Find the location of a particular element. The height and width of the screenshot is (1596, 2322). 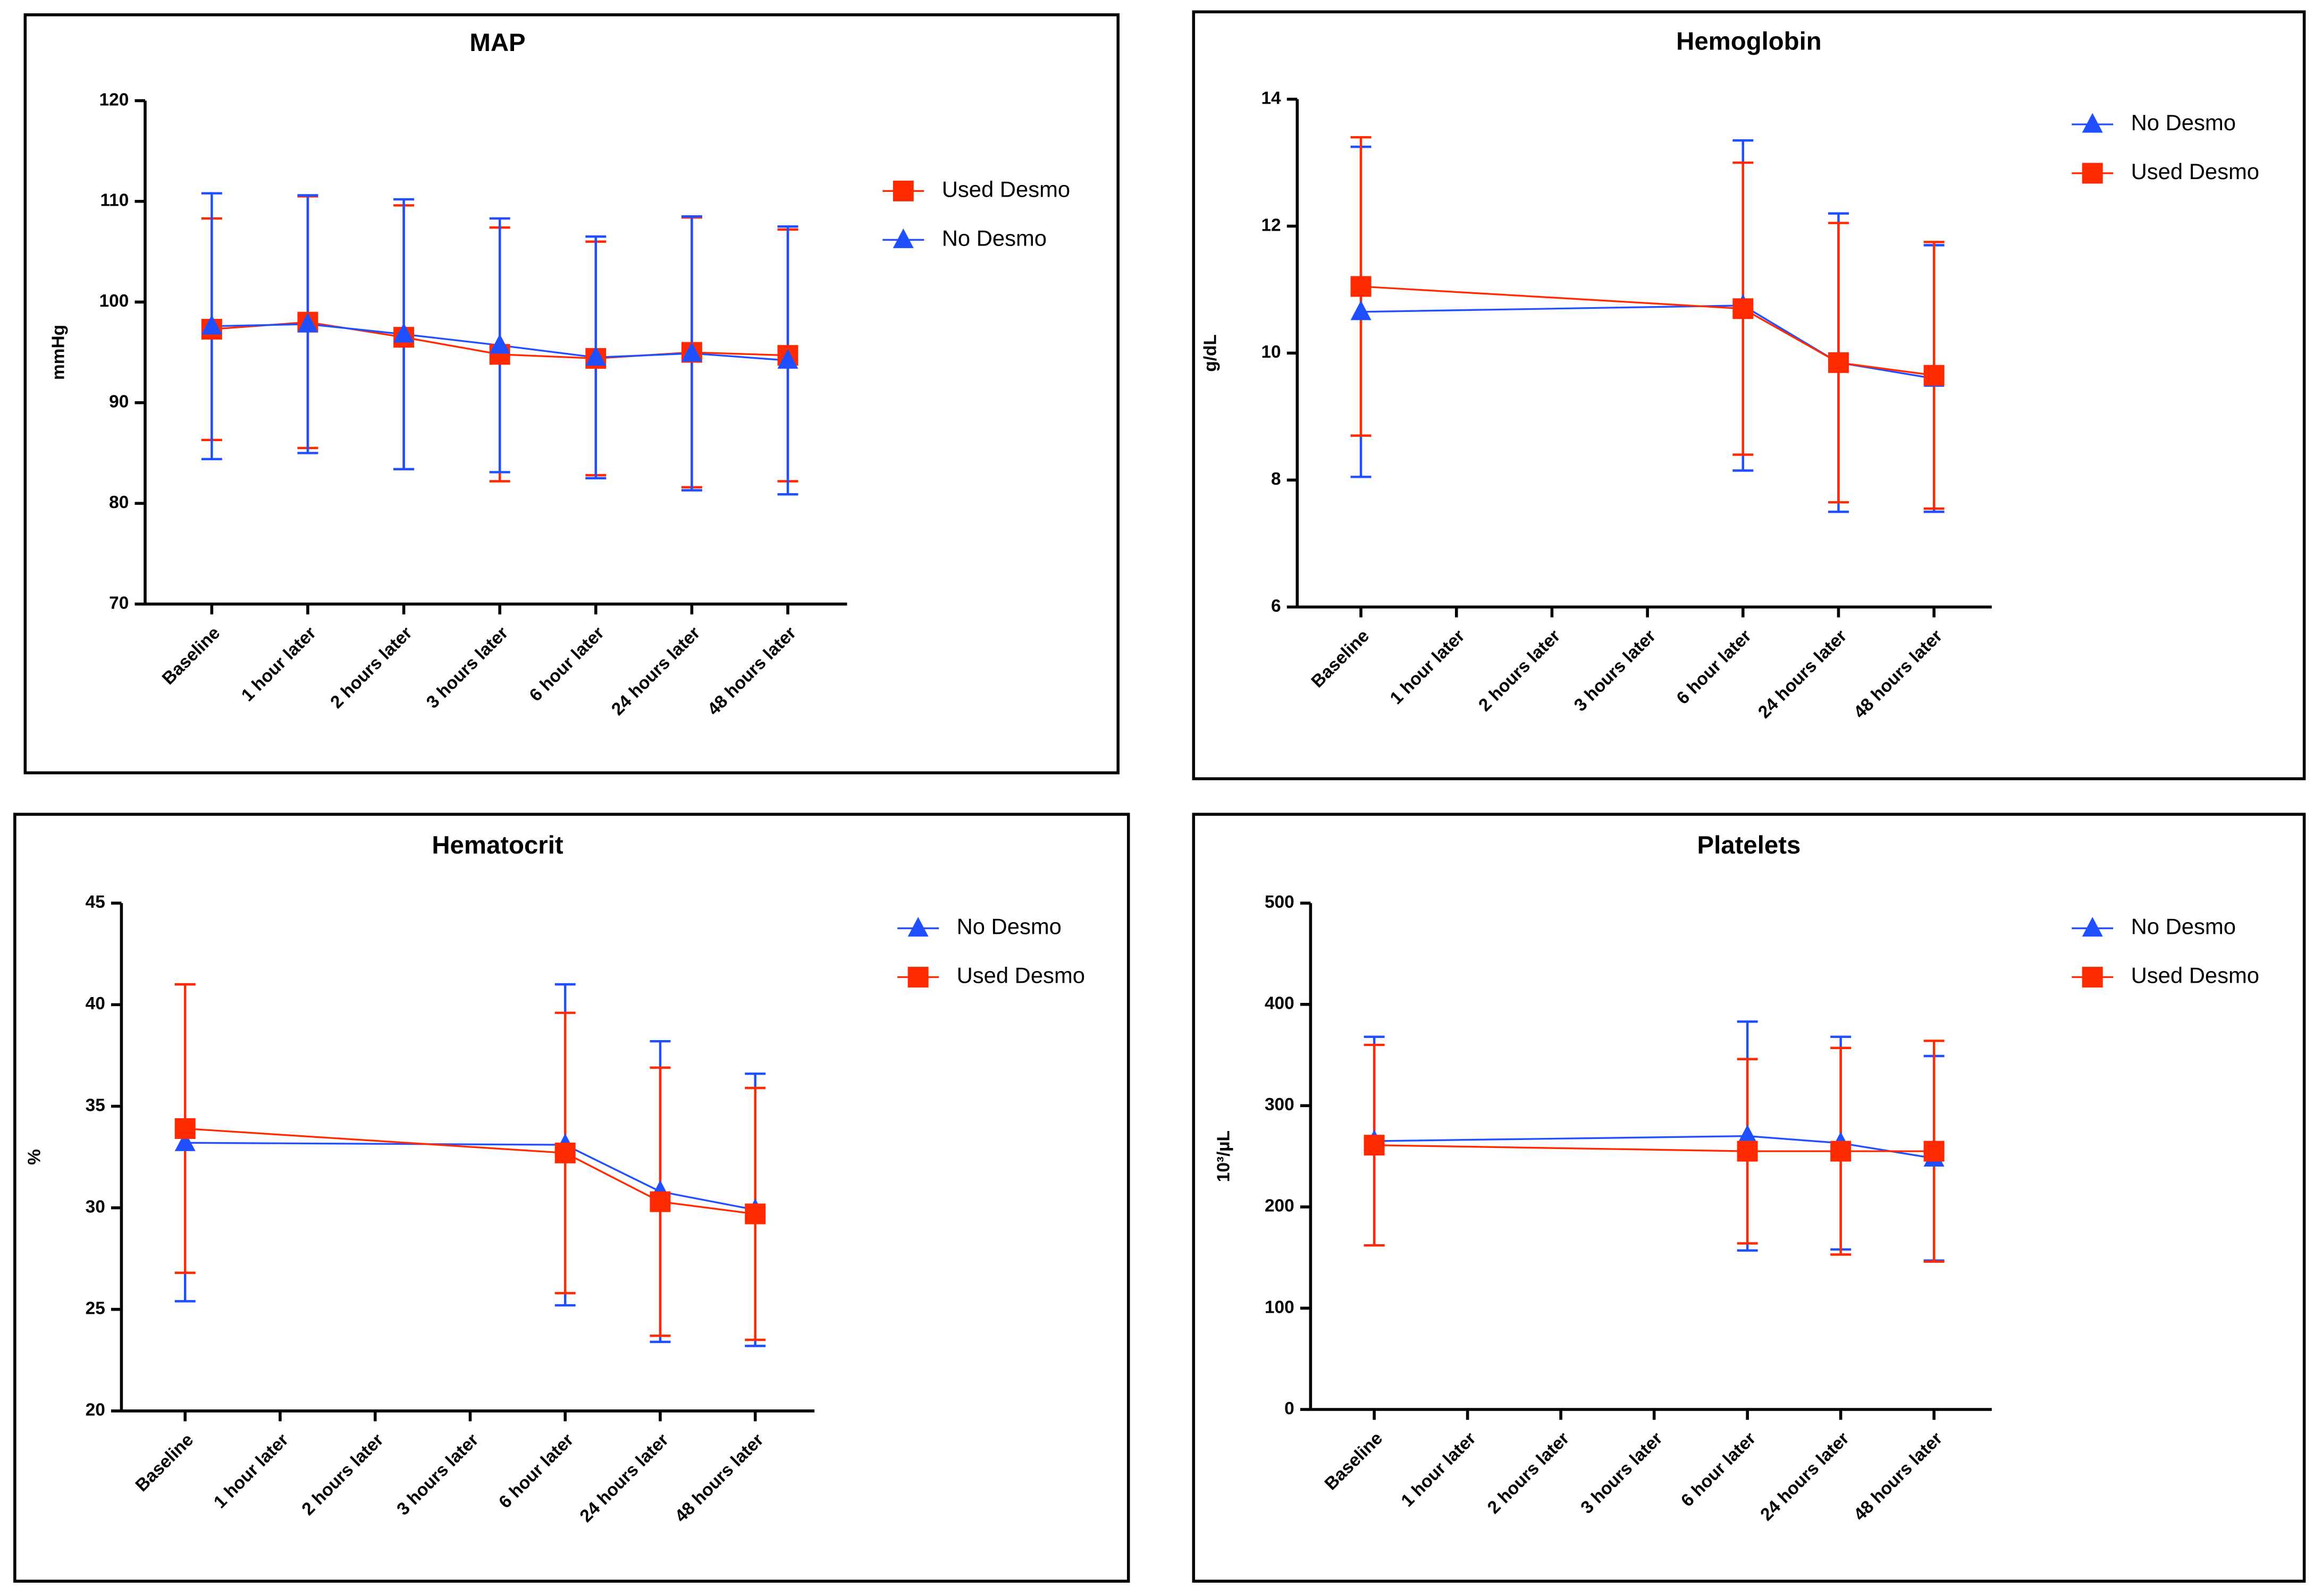

y-tick-label: 120 is located at coordinates (114, 99).